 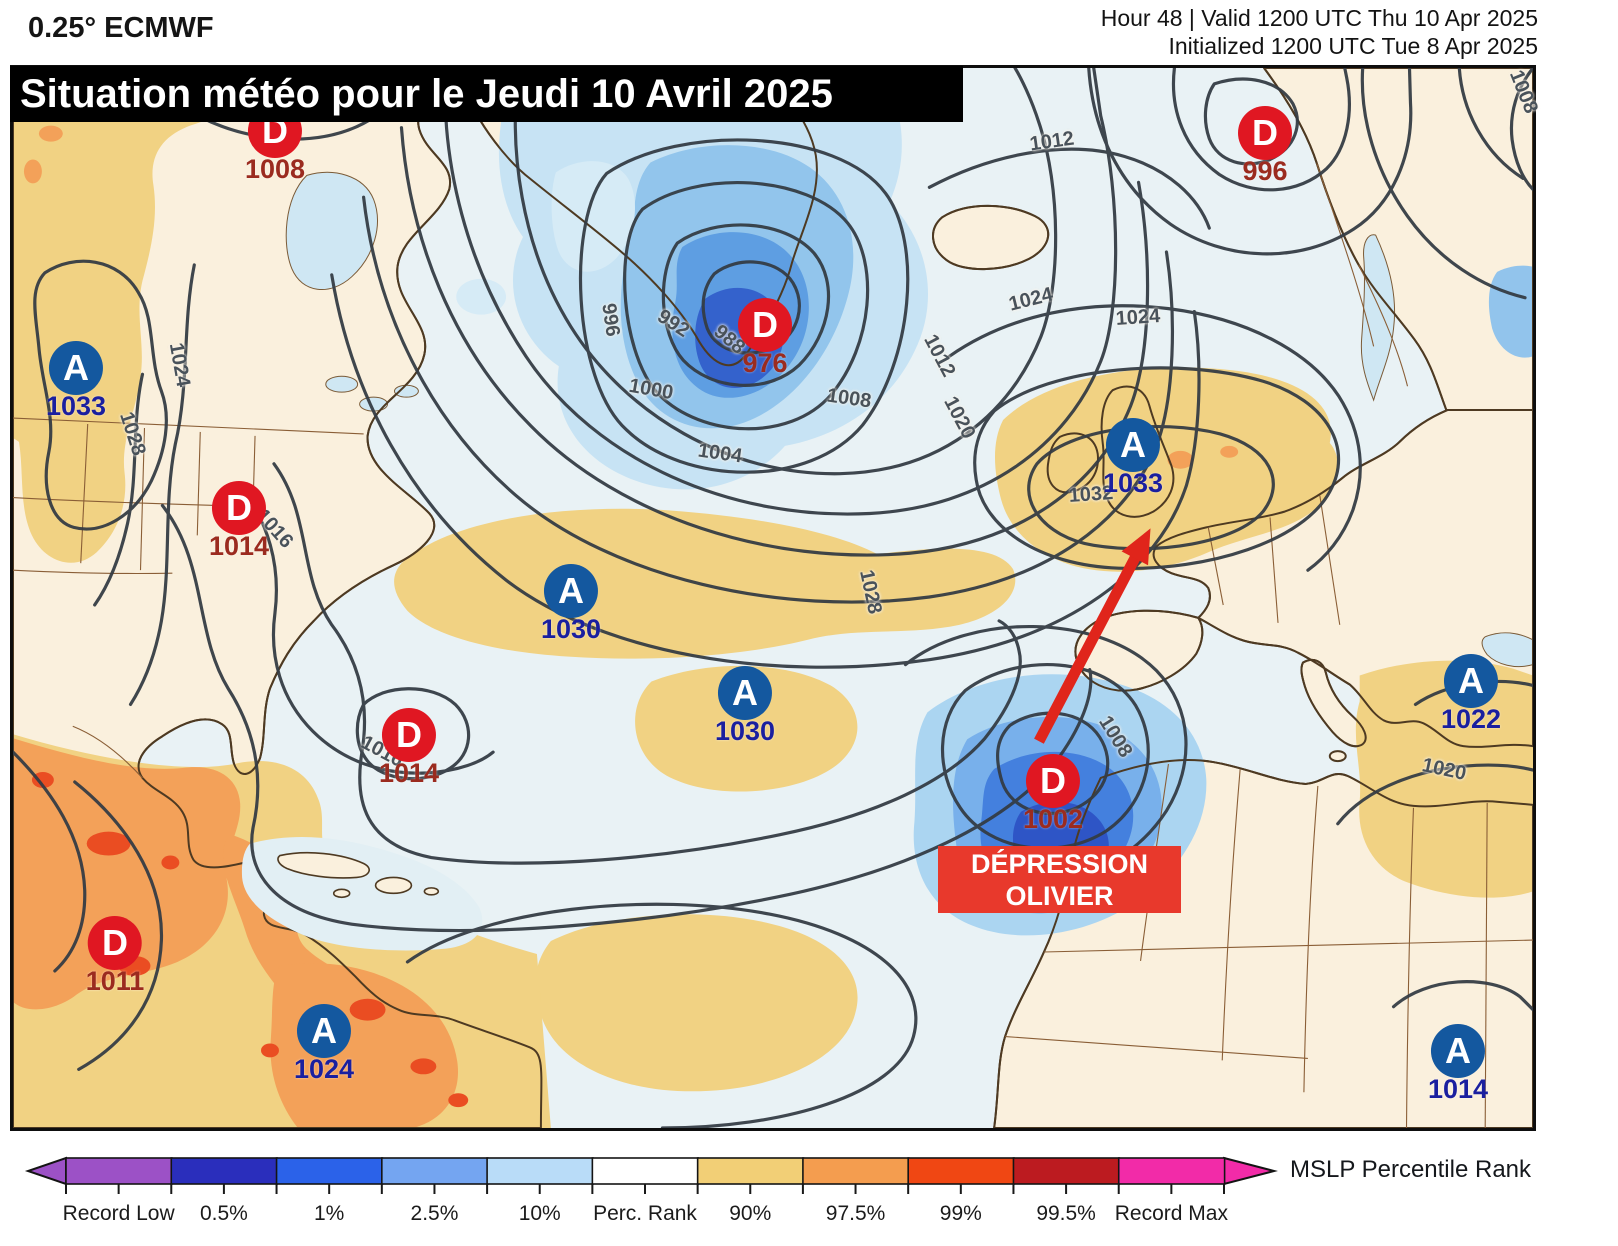 What do you see at coordinates (1059, 879) in the screenshot?
I see `storm-annotation: DÉPRESSION OLIVIER` at bounding box center [1059, 879].